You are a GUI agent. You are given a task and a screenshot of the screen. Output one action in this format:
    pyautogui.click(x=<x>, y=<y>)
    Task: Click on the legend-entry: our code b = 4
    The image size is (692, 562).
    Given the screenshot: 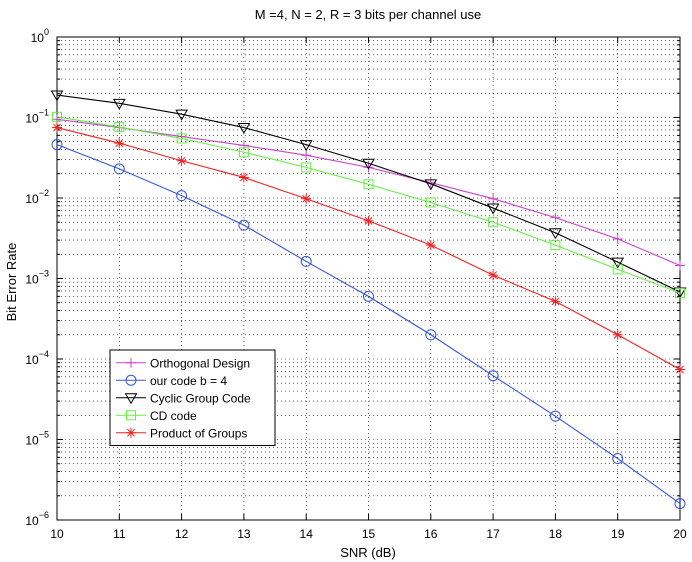 What is the action you would take?
    pyautogui.click(x=171, y=381)
    